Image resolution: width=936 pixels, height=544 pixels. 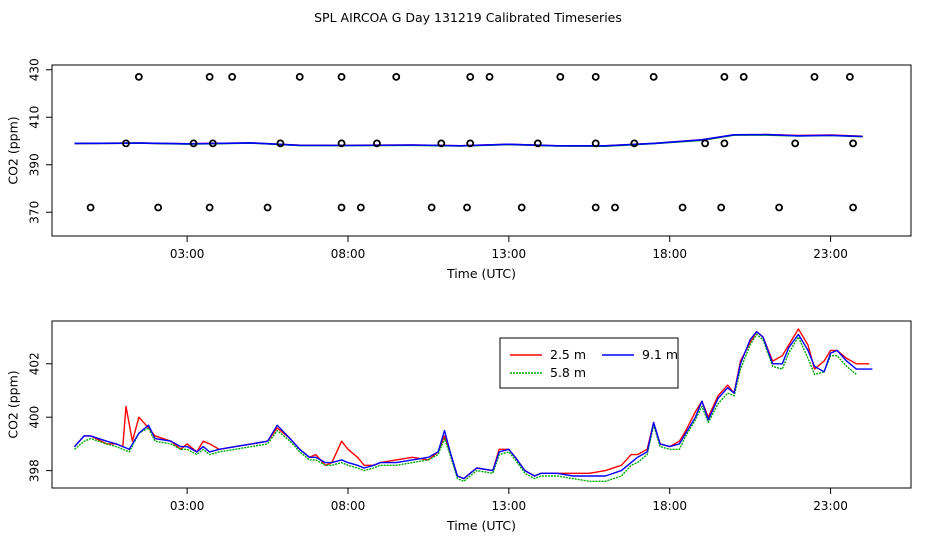 I want to click on y-tick-label: 410, so click(x=35, y=117).